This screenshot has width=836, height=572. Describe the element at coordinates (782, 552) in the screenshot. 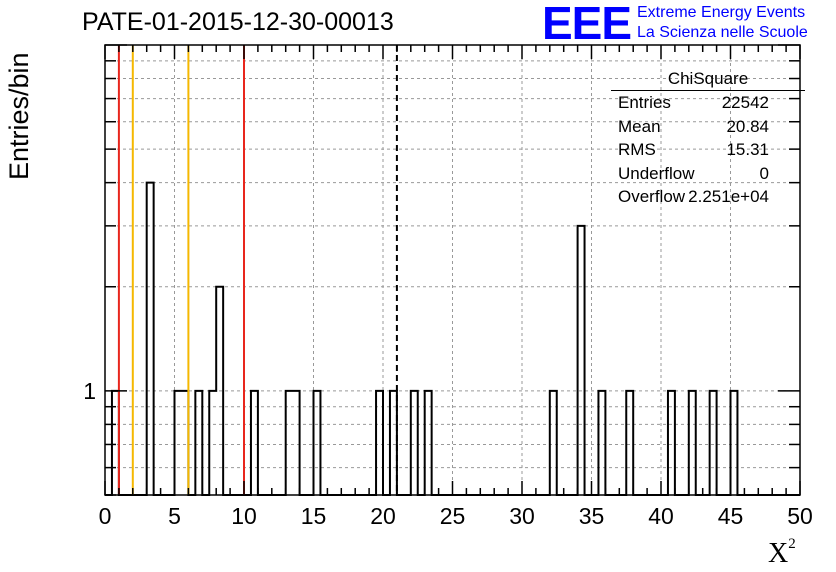

I see `x-axis-label: X2` at that location.